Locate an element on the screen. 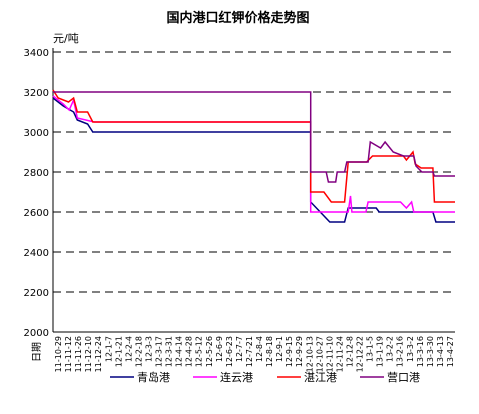 The height and width of the screenshot is (414, 479). y-tick-label: 2200 is located at coordinates (36, 293).